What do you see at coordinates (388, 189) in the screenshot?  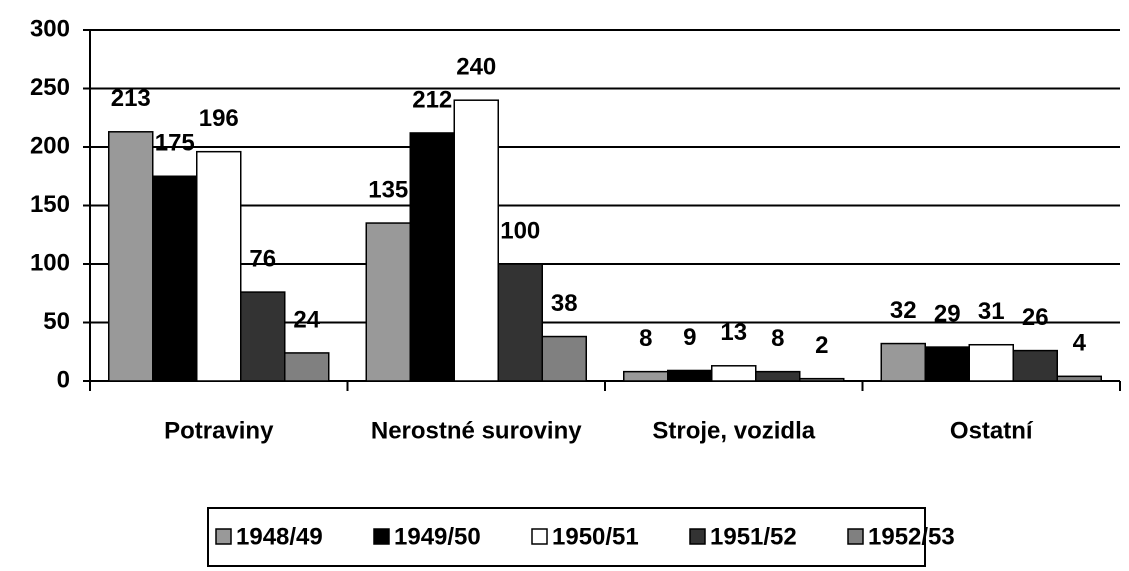 I see `data-label: 135` at bounding box center [388, 189].